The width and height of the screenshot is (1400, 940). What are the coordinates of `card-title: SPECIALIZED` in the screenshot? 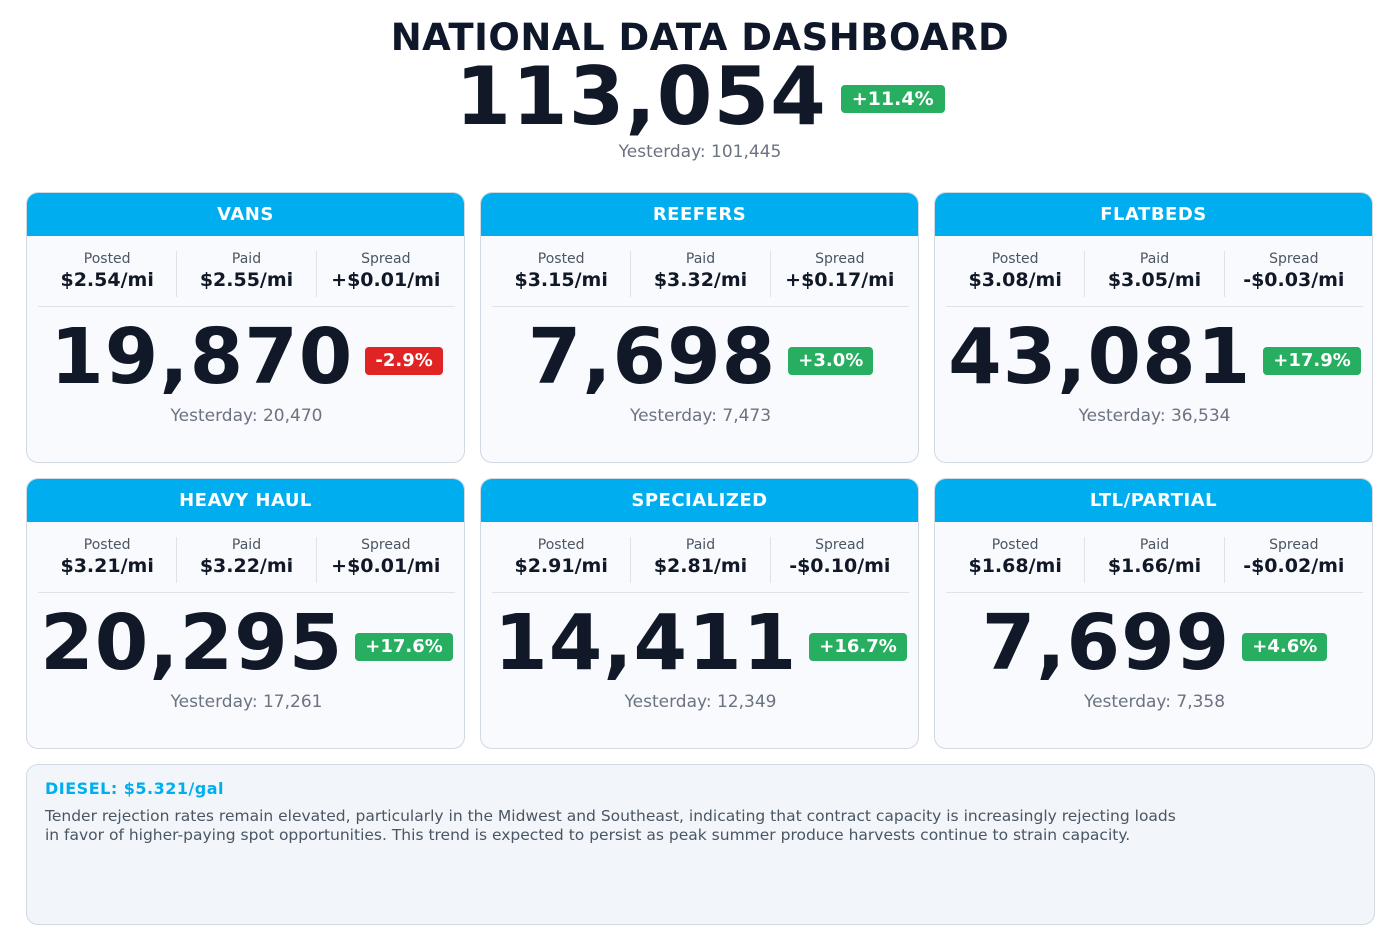 It's located at (699, 500).